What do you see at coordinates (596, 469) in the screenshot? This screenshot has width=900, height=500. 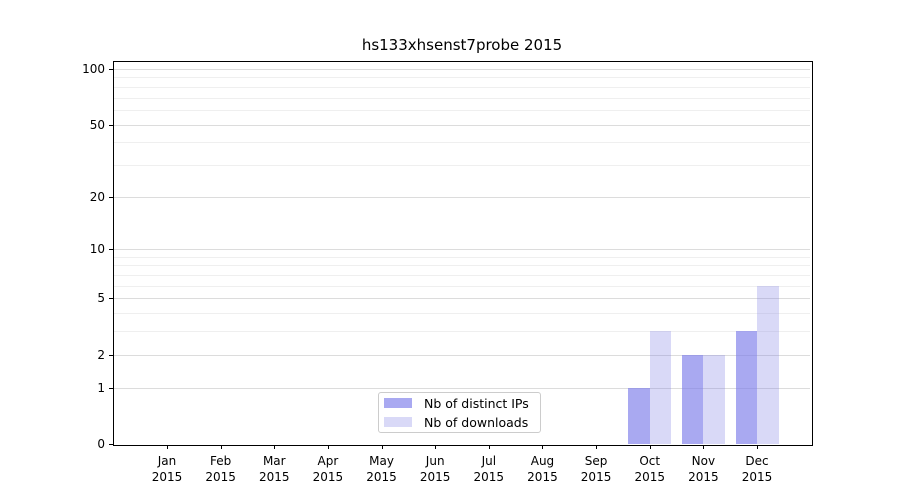 I see `x-tick-label: Sep 2015` at bounding box center [596, 469].